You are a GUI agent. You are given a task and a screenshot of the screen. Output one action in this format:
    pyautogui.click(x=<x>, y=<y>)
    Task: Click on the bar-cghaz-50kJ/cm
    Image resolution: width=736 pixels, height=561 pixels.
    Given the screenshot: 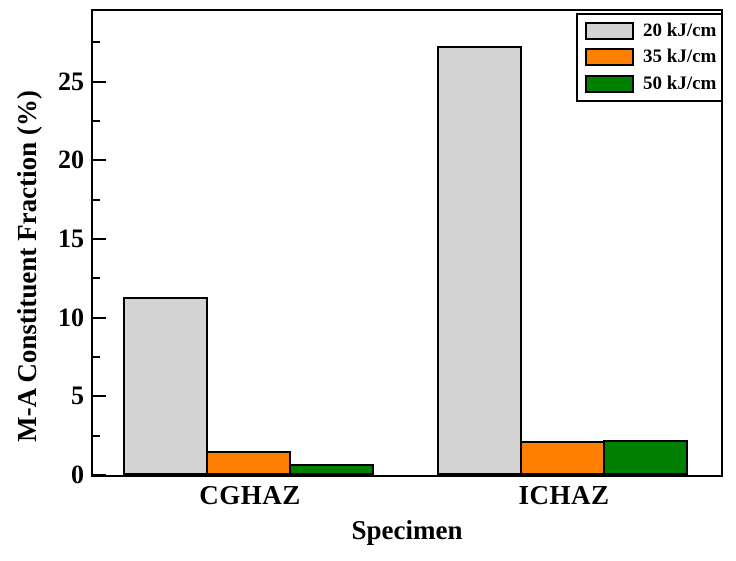 What is the action you would take?
    pyautogui.click(x=331, y=469)
    